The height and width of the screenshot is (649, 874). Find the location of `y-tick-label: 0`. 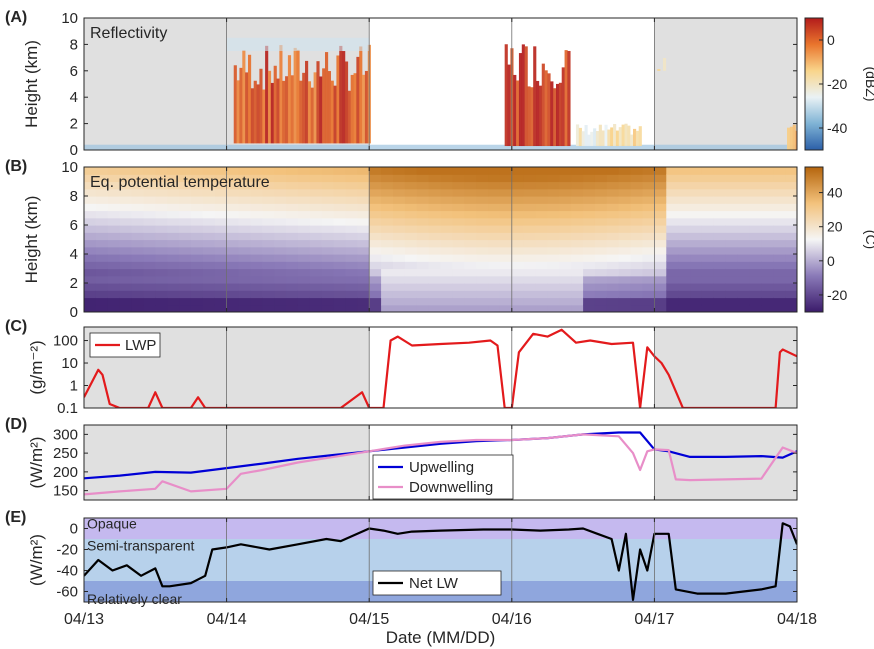

y-tick-label: 0 is located at coordinates (74, 529).